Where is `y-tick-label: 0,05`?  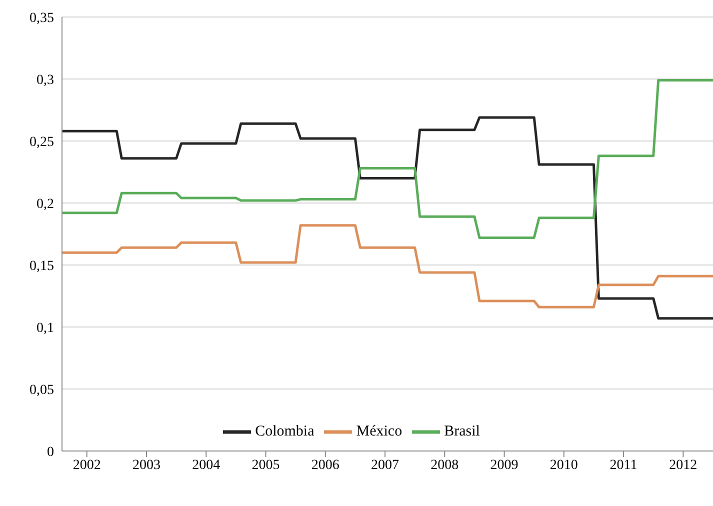
y-tick-label: 0,05 is located at coordinates (42, 390).